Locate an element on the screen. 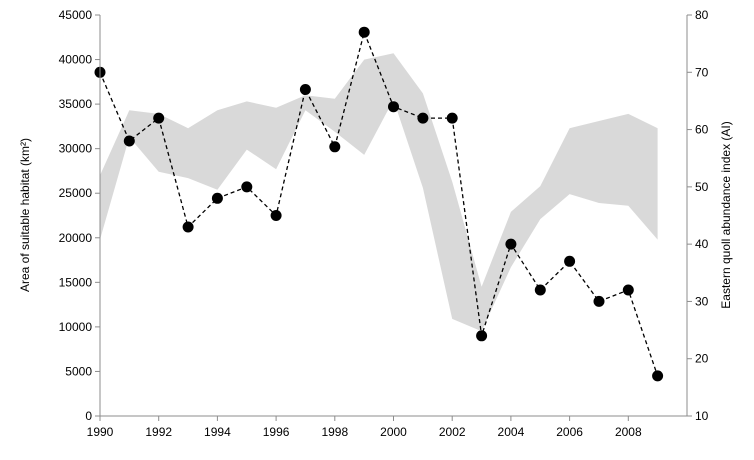  x-tick-label: 1990 is located at coordinates (100, 432).